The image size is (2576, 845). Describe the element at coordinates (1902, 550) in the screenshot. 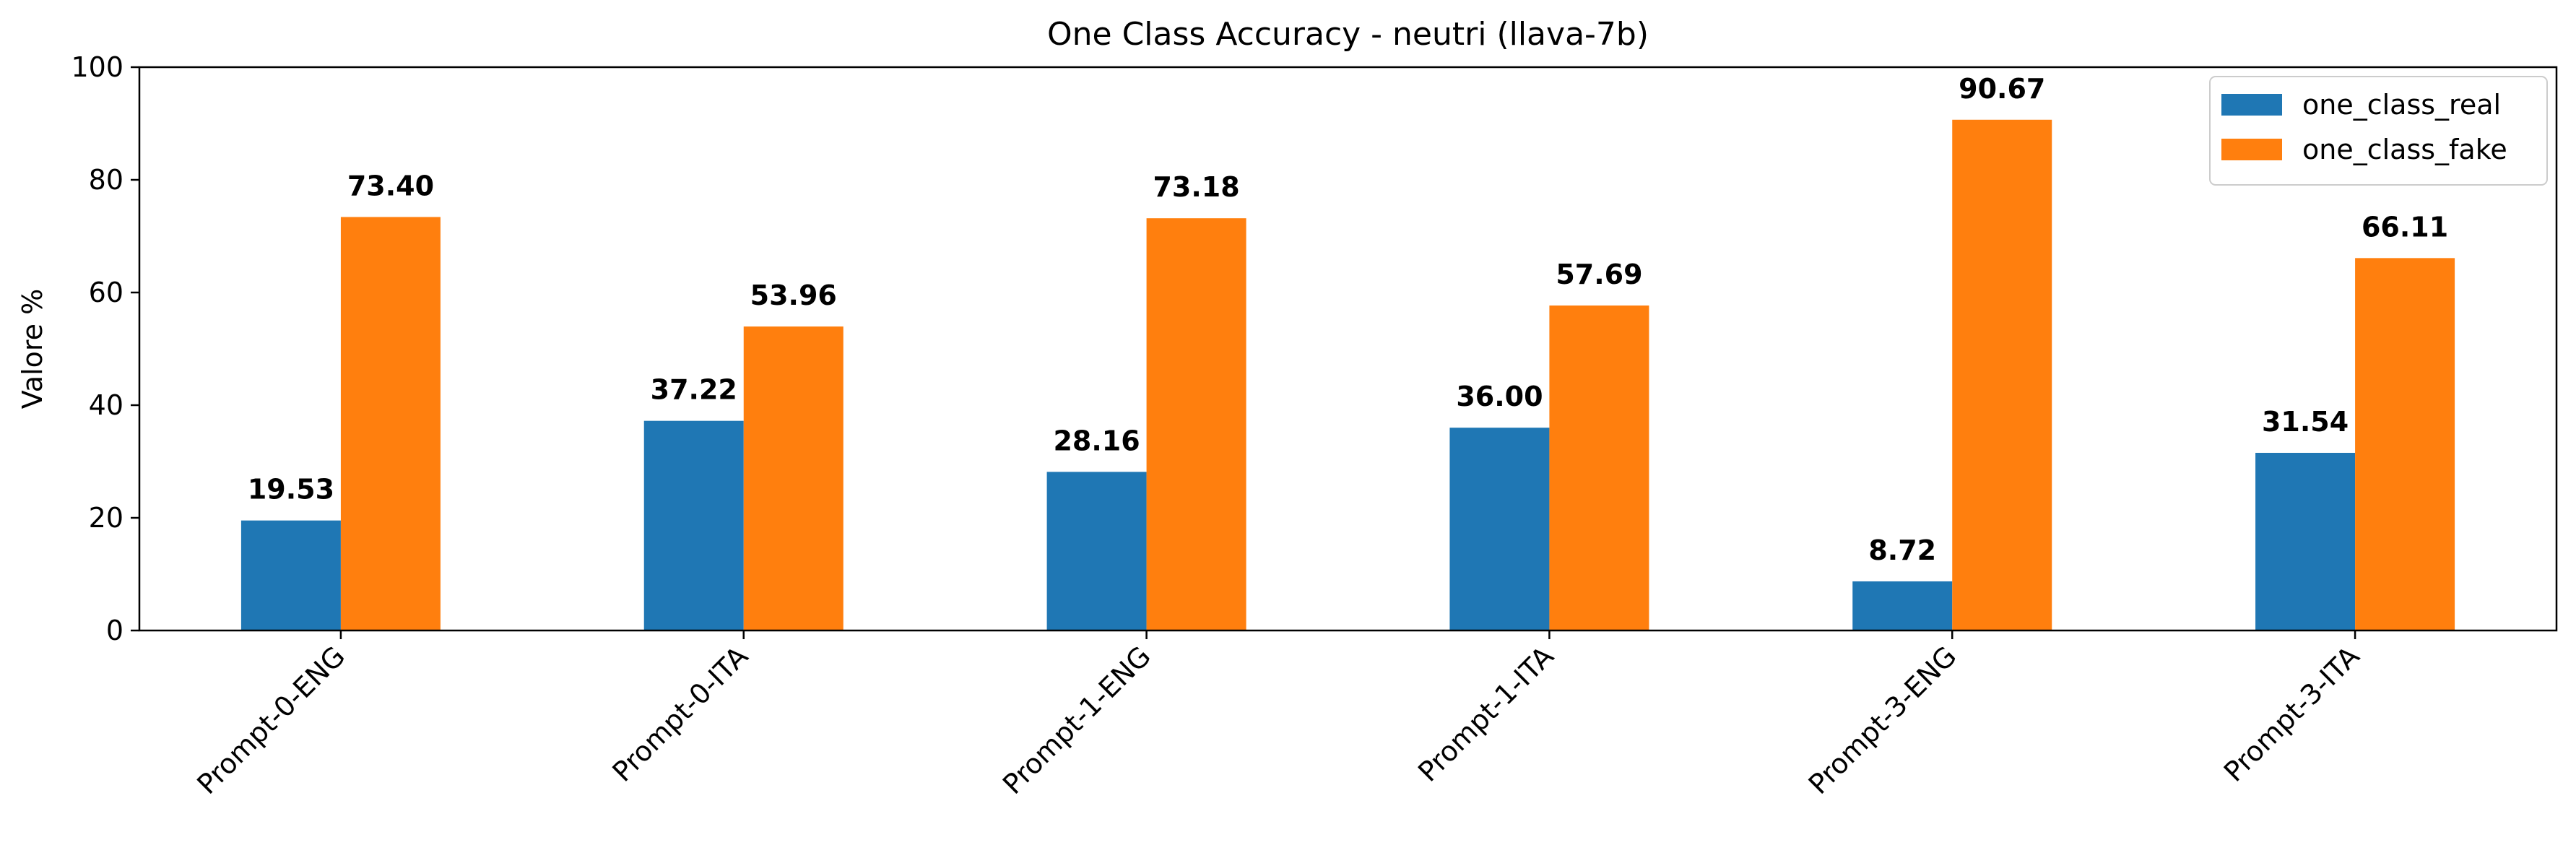

I see `data-label-one_class_real: 8.72` at that location.